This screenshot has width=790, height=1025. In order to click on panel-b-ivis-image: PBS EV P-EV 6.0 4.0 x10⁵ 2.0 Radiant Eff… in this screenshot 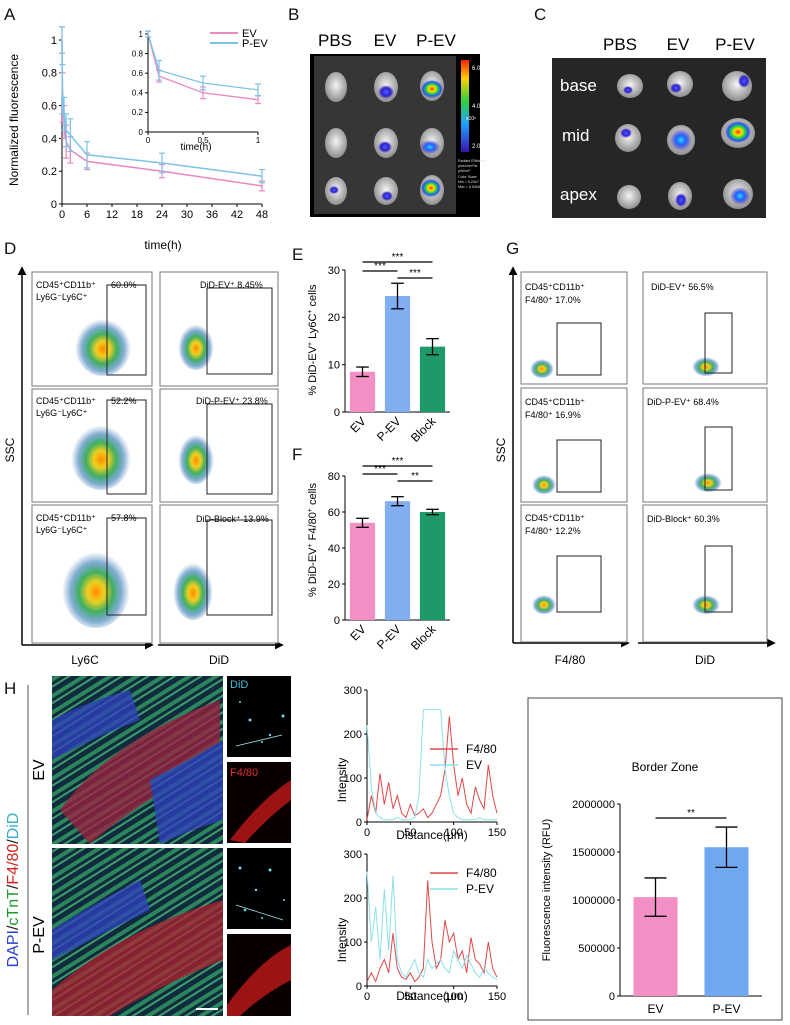, I will do `click(398, 124)`.